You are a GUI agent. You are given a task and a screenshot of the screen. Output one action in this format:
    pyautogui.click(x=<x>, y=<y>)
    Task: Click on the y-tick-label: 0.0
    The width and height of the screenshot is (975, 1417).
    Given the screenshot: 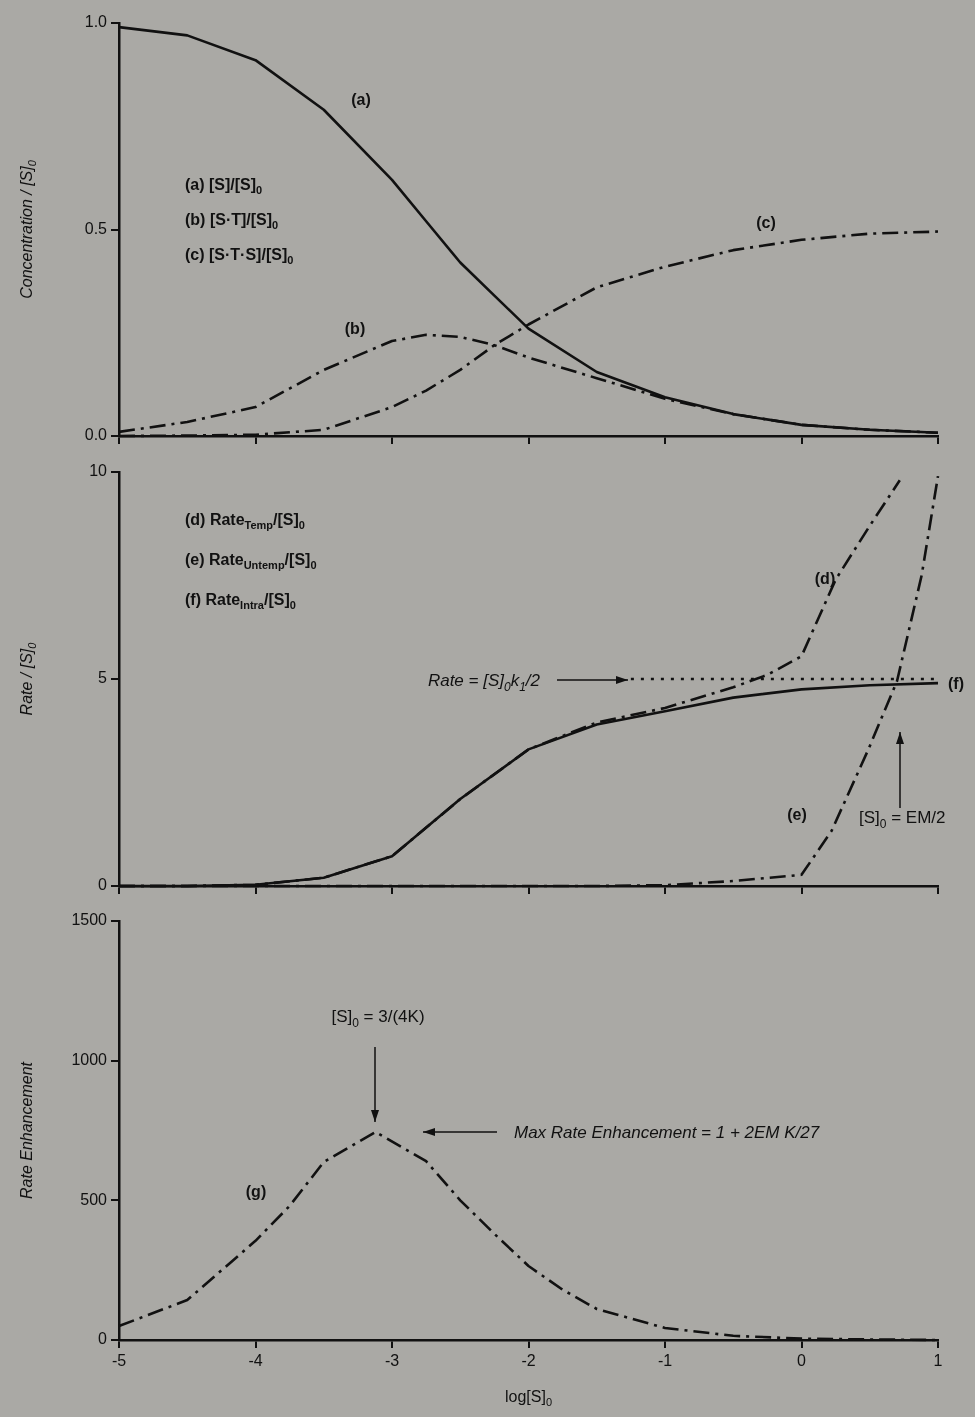 What is the action you would take?
    pyautogui.click(x=96, y=435)
    